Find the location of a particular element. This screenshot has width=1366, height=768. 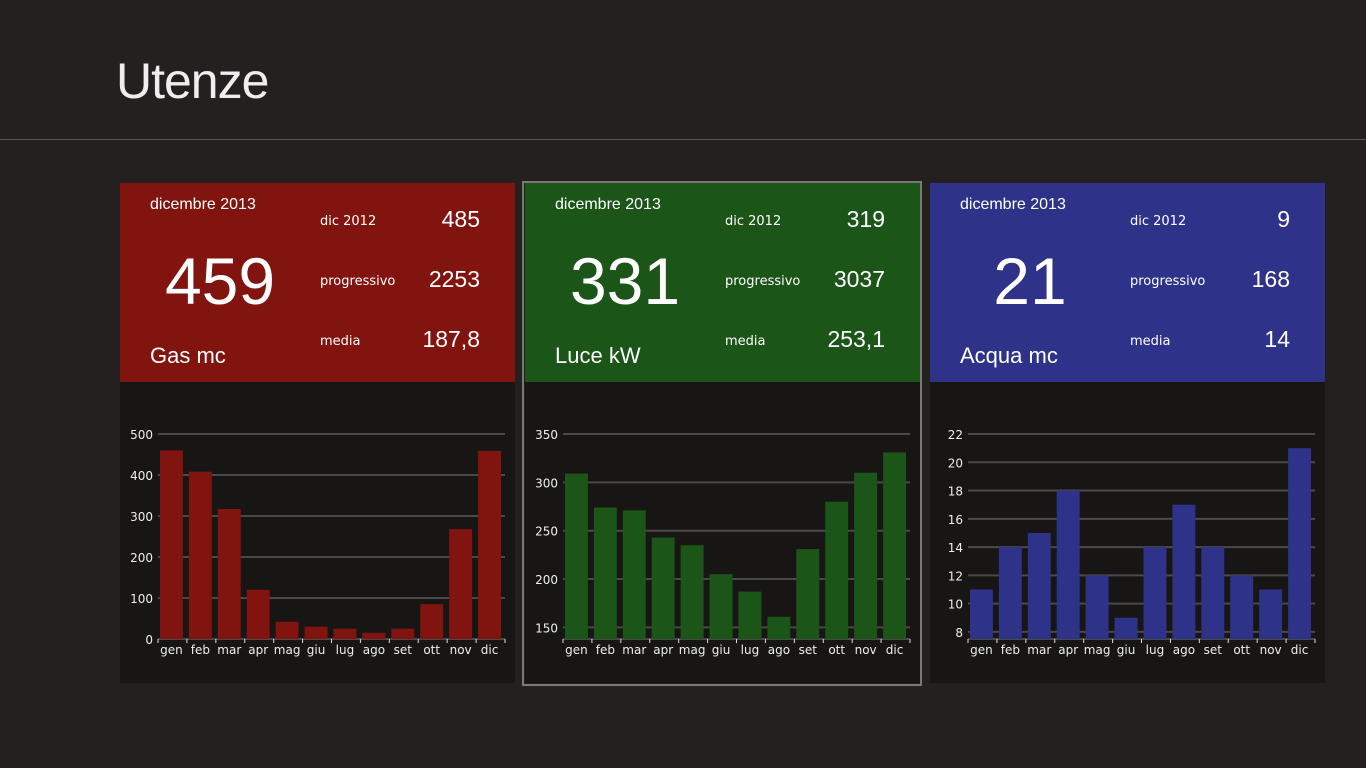

utility-name: Luce kW is located at coordinates (598, 355).